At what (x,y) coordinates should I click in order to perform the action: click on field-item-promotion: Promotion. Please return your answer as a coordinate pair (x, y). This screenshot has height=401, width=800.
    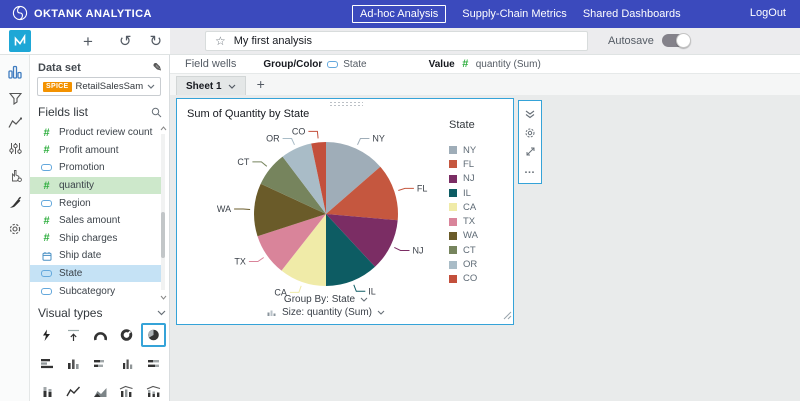
    Looking at the image, I should click on (96, 168).